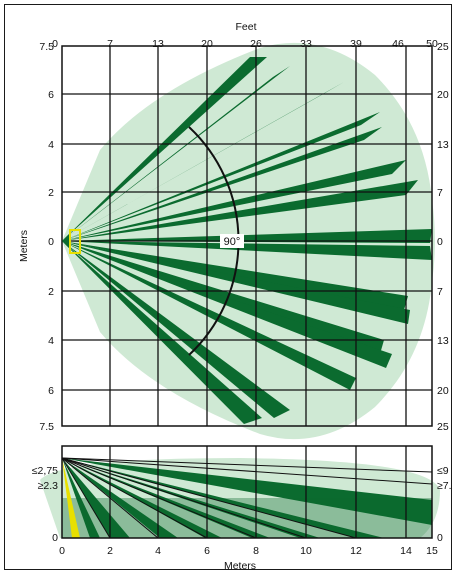  What do you see at coordinates (207, 551) in the screenshot?
I see `side-bottom-meter-label: 6` at bounding box center [207, 551].